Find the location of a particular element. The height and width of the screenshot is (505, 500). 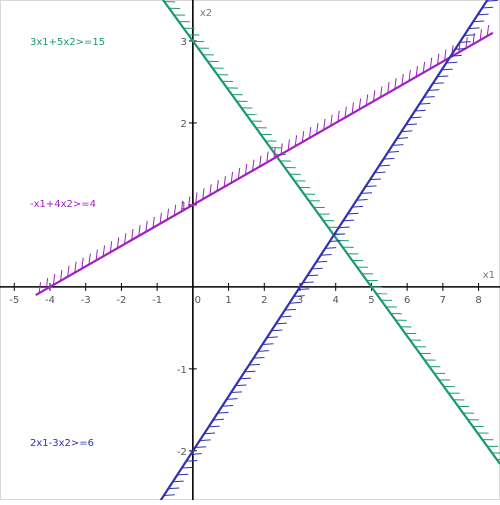

series-label: -x1+4x2>=4 is located at coordinates (63, 204).